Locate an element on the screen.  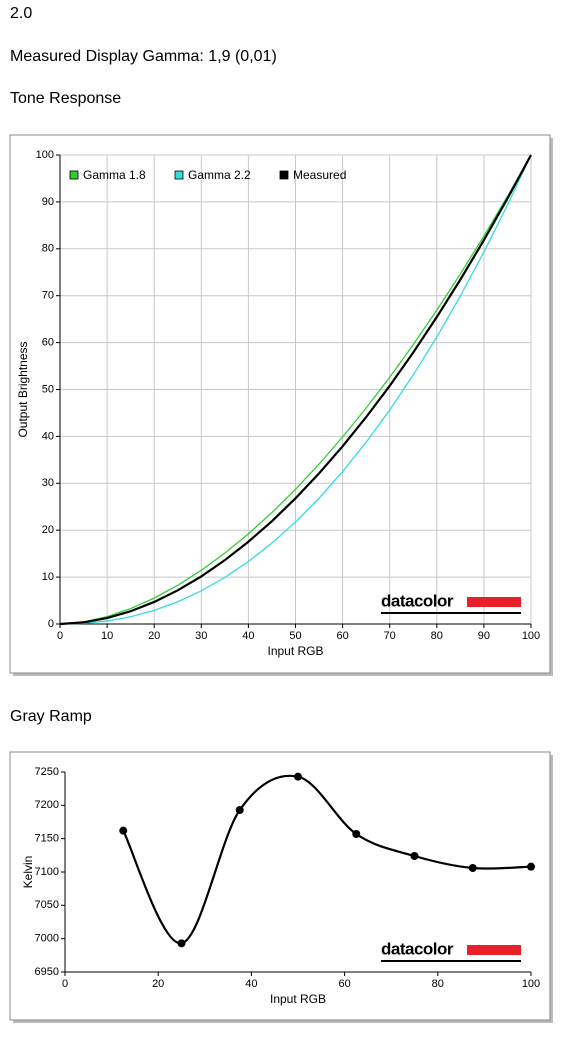
y-axis-label: Output Brightness is located at coordinates (23, 389).